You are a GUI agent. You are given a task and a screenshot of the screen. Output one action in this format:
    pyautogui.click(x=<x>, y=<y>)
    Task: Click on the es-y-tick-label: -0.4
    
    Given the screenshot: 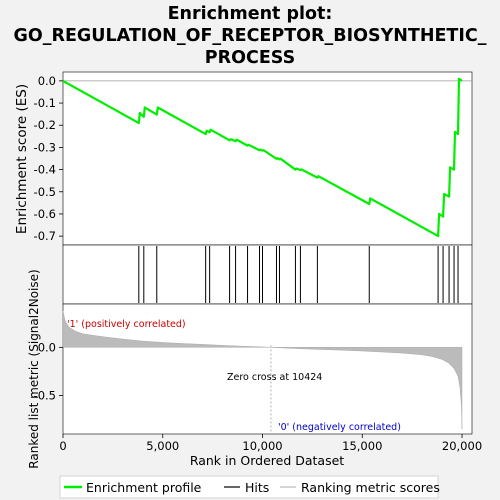 What is the action you would take?
    pyautogui.click(x=45, y=170)
    